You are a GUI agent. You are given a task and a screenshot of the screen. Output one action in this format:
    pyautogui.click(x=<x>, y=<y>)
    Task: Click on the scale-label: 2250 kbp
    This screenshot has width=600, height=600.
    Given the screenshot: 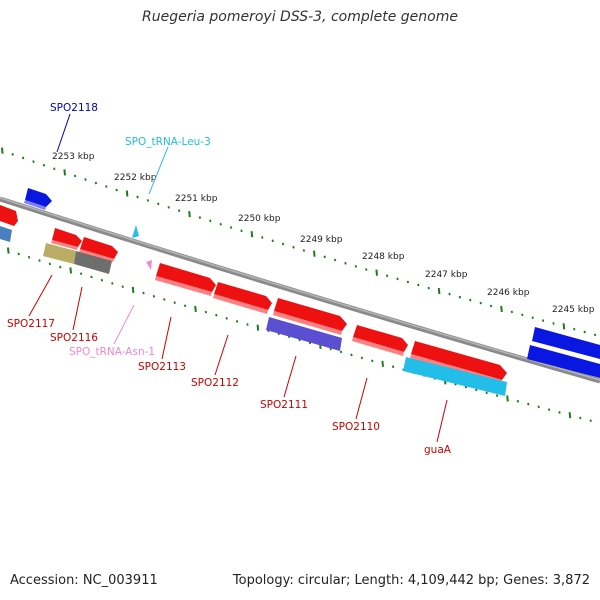 What is the action you would take?
    pyautogui.click(x=259, y=219)
    